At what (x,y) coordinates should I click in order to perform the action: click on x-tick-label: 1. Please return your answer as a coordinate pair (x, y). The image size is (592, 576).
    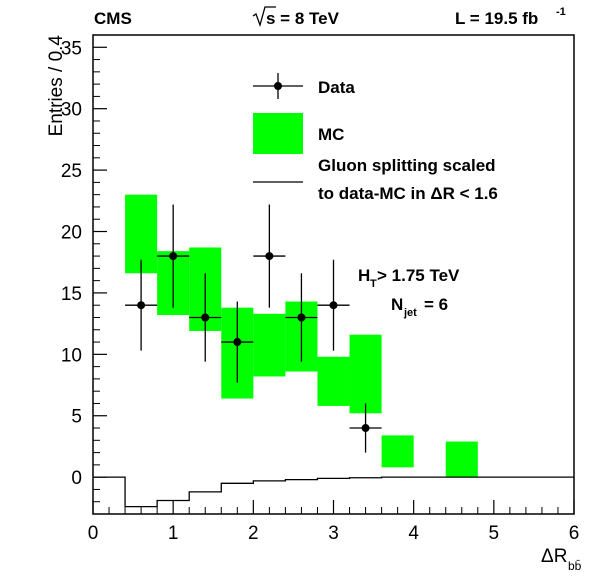
    Looking at the image, I should click on (173, 533).